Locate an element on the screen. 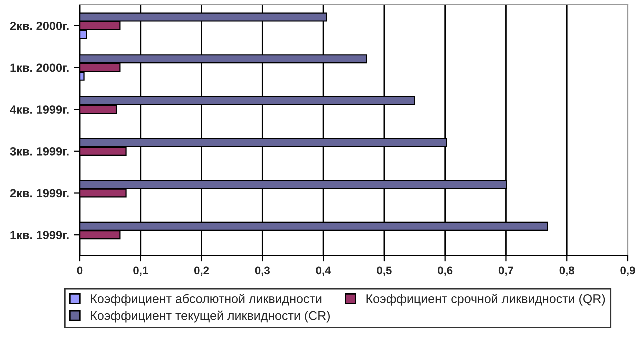  x-tick-label: 0,4 is located at coordinates (324, 271).